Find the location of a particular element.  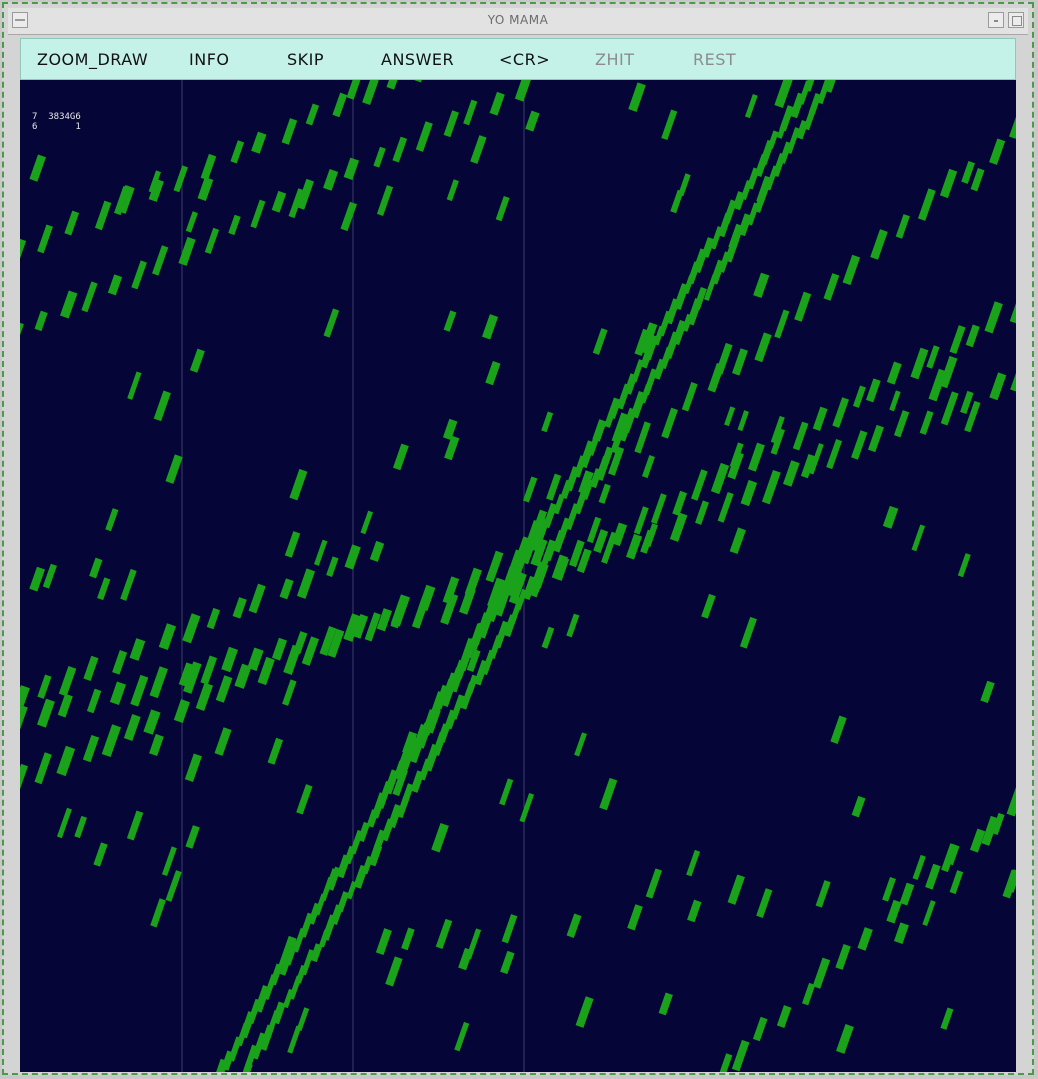

skip-button: SKIP is located at coordinates (306, 59).